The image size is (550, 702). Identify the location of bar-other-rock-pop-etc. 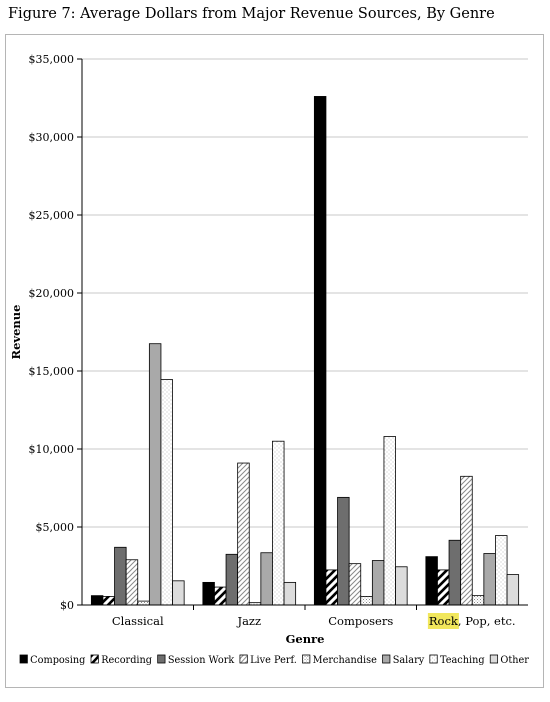
(513, 590).